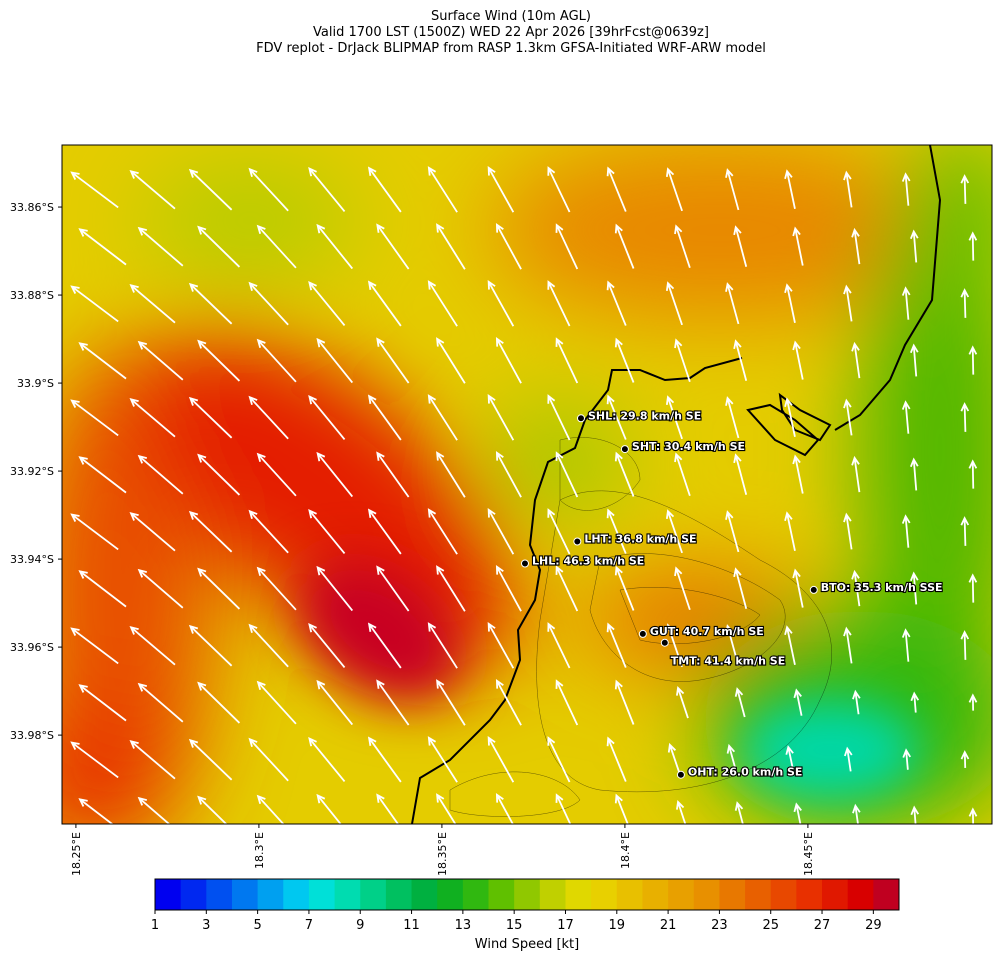 This screenshot has width=1001, height=966. Describe the element at coordinates (309, 925) in the screenshot. I see `colorbar-tick-label: 7` at that location.